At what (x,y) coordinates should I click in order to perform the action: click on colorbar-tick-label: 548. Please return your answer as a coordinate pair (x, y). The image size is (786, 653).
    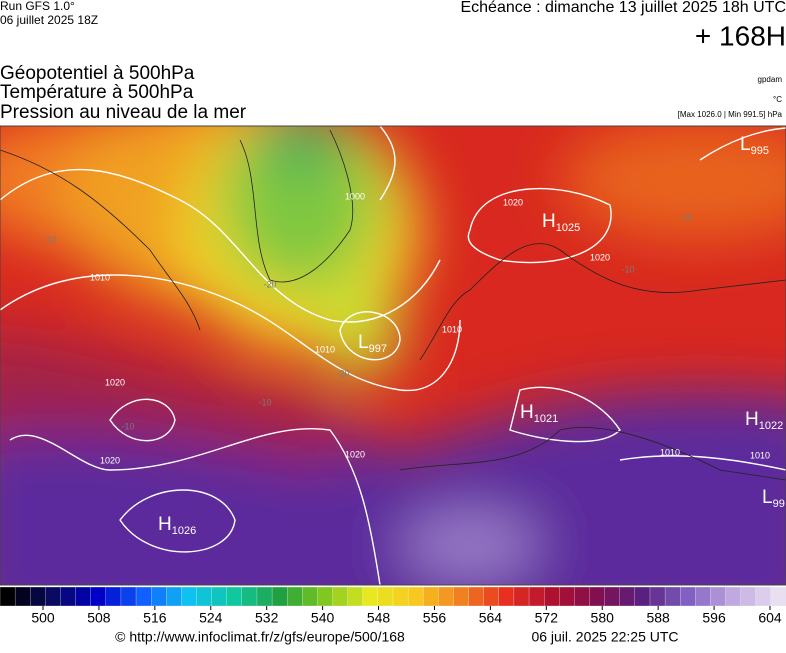
    Looking at the image, I should click on (379, 618).